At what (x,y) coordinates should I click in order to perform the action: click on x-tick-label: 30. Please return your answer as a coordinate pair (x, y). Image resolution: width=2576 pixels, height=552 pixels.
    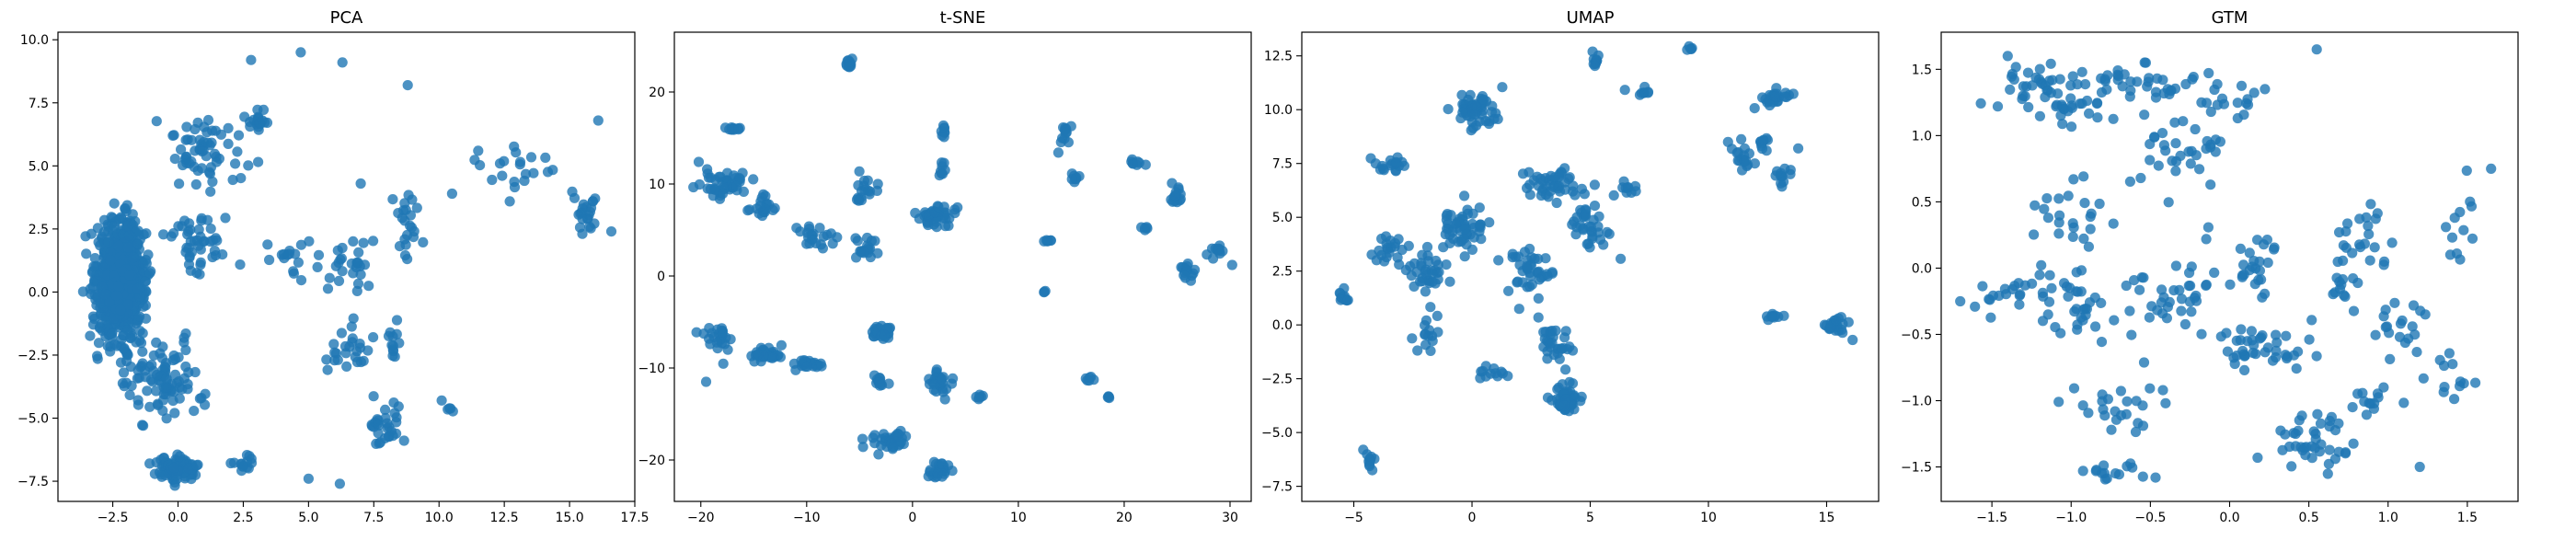
    Looking at the image, I should click on (1230, 518).